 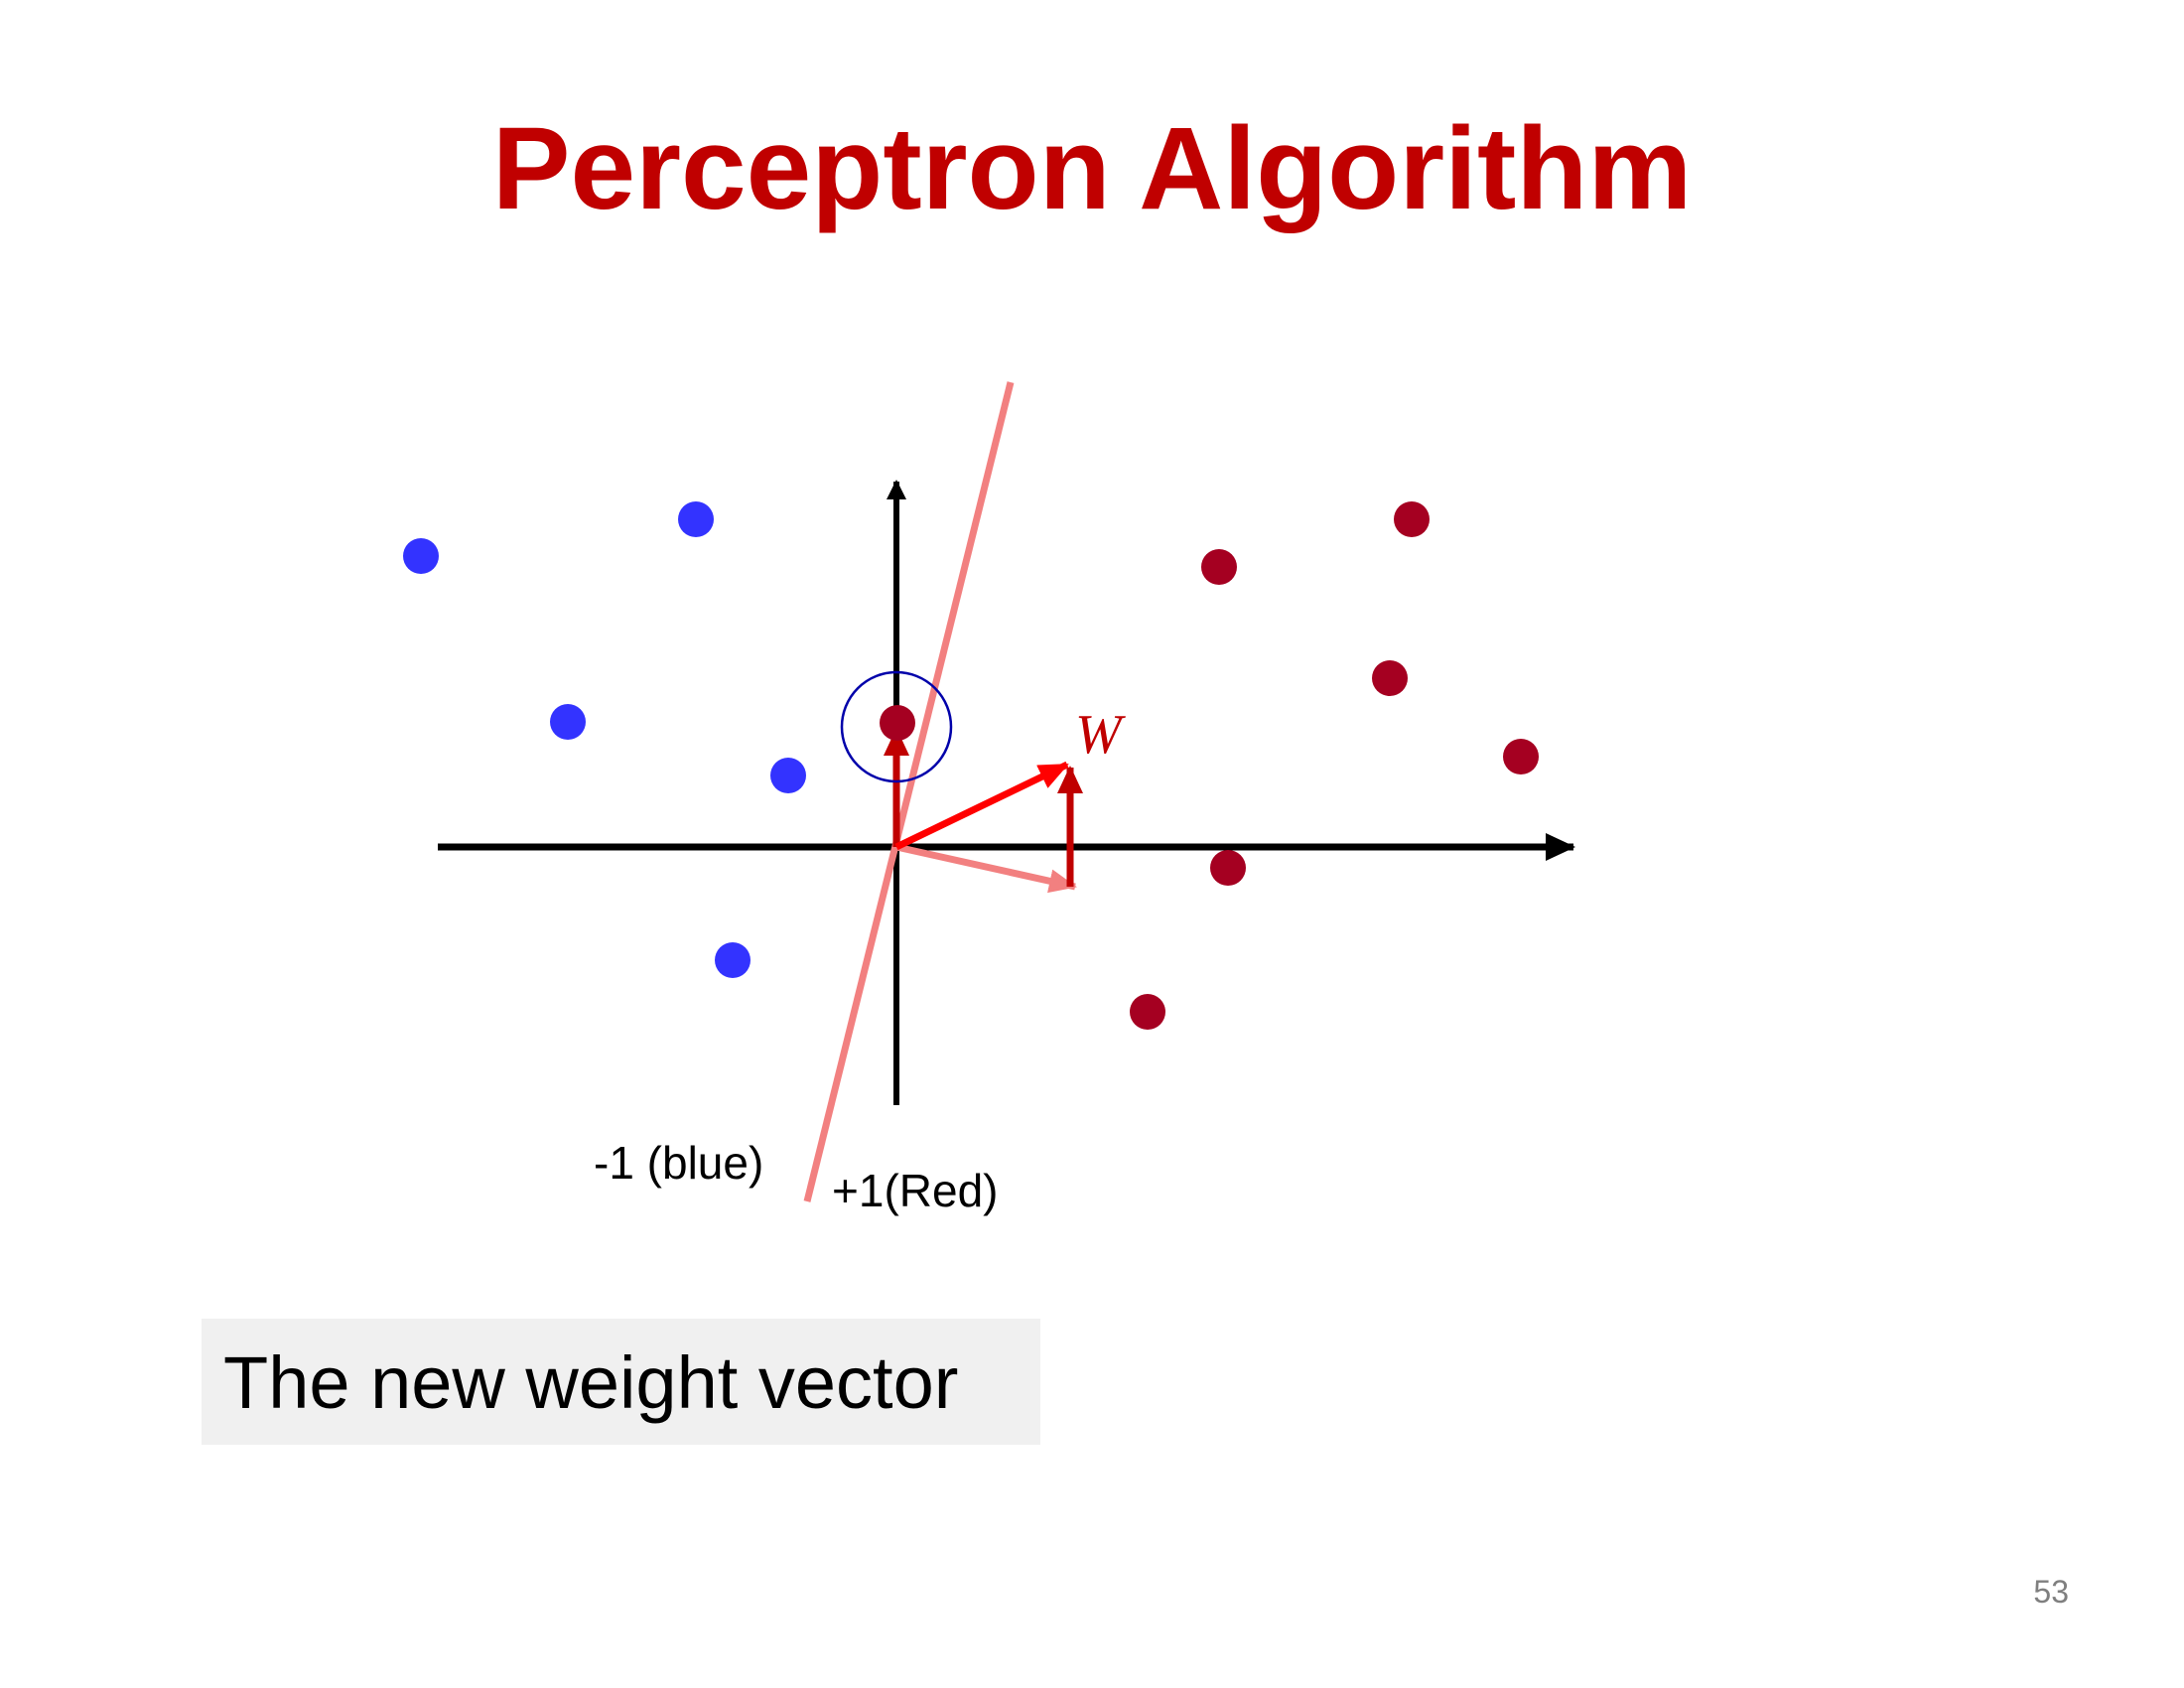 What do you see at coordinates (986, 868) in the screenshot?
I see `old-weight-vector` at bounding box center [986, 868].